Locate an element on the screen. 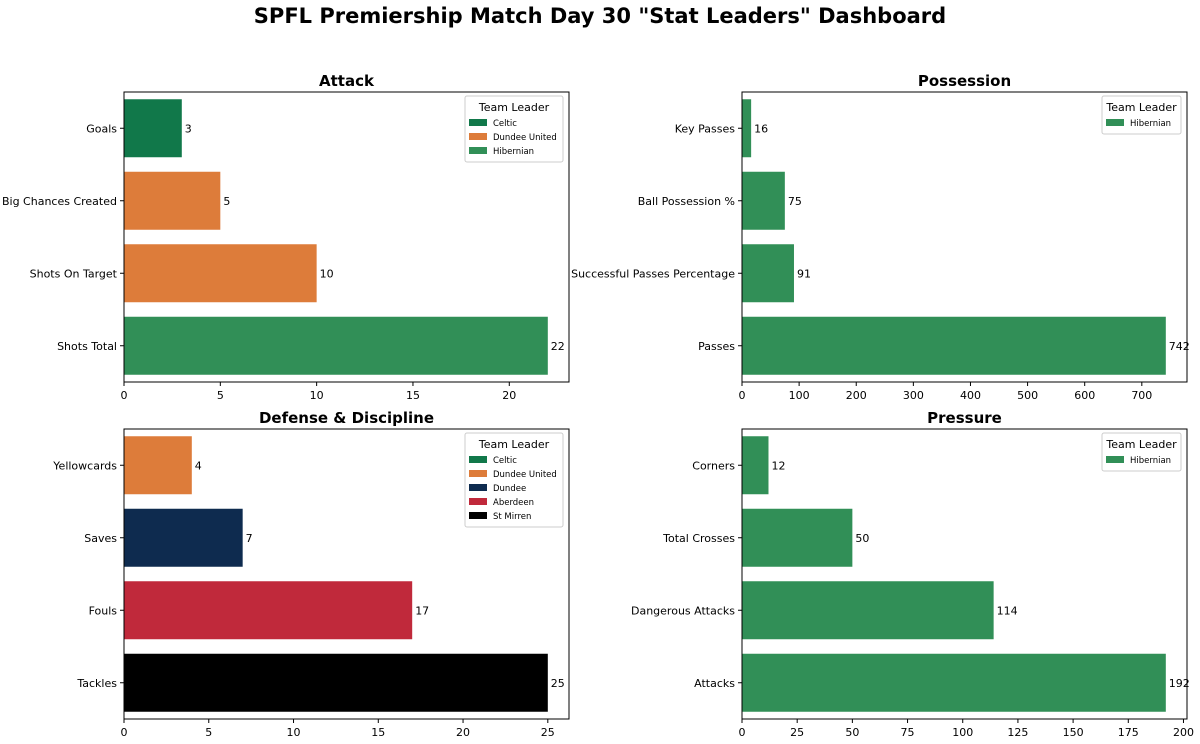 Image resolution: width=1200 pixels, height=744 pixels. chart-title: Attack is located at coordinates (347, 81).